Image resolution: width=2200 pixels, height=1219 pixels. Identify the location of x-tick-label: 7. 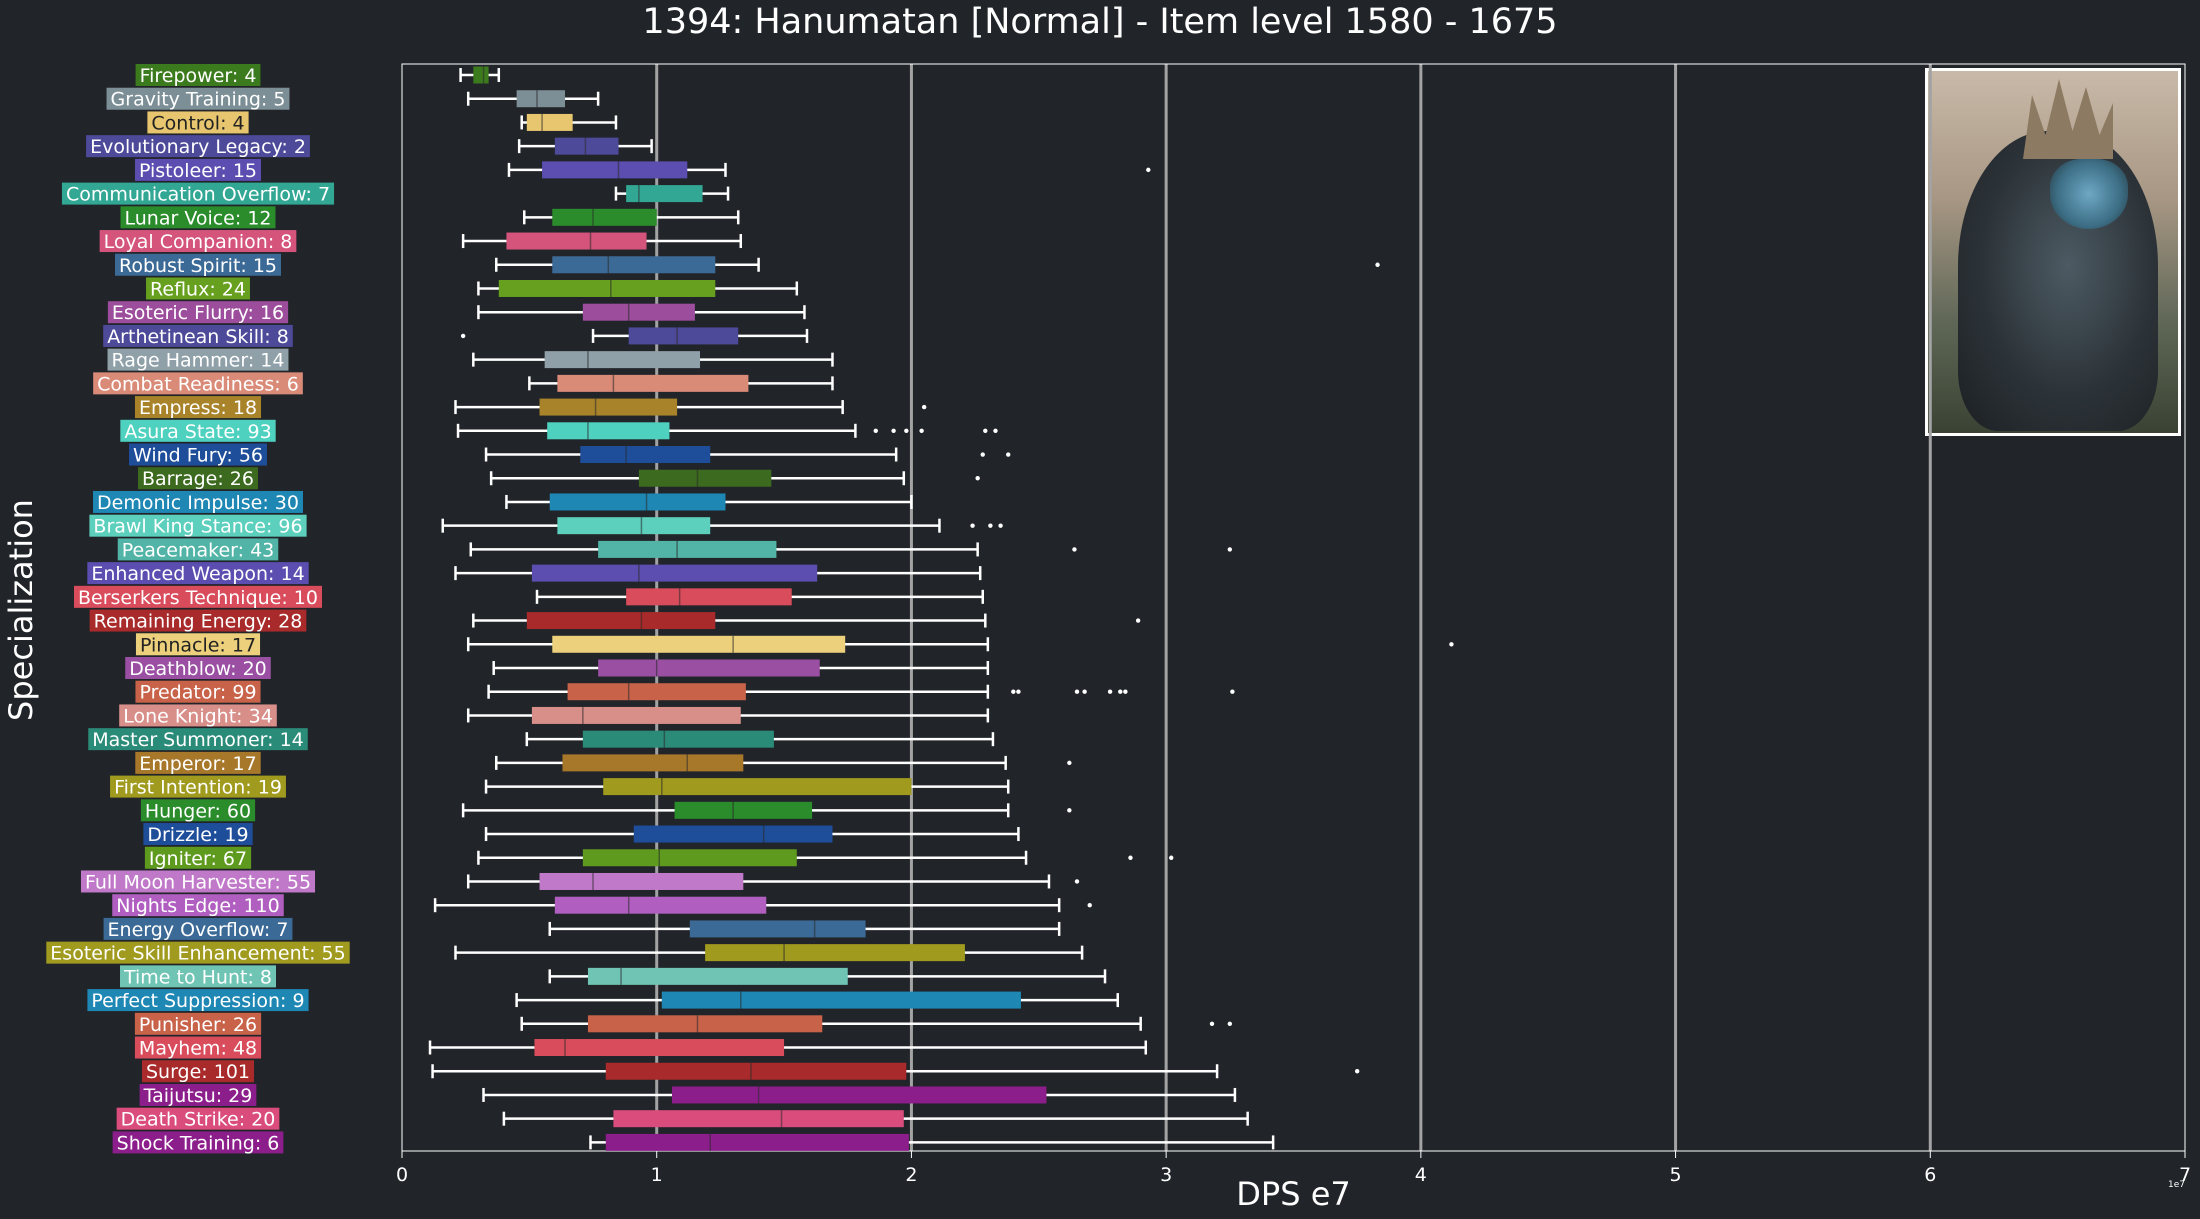
(2185, 1175).